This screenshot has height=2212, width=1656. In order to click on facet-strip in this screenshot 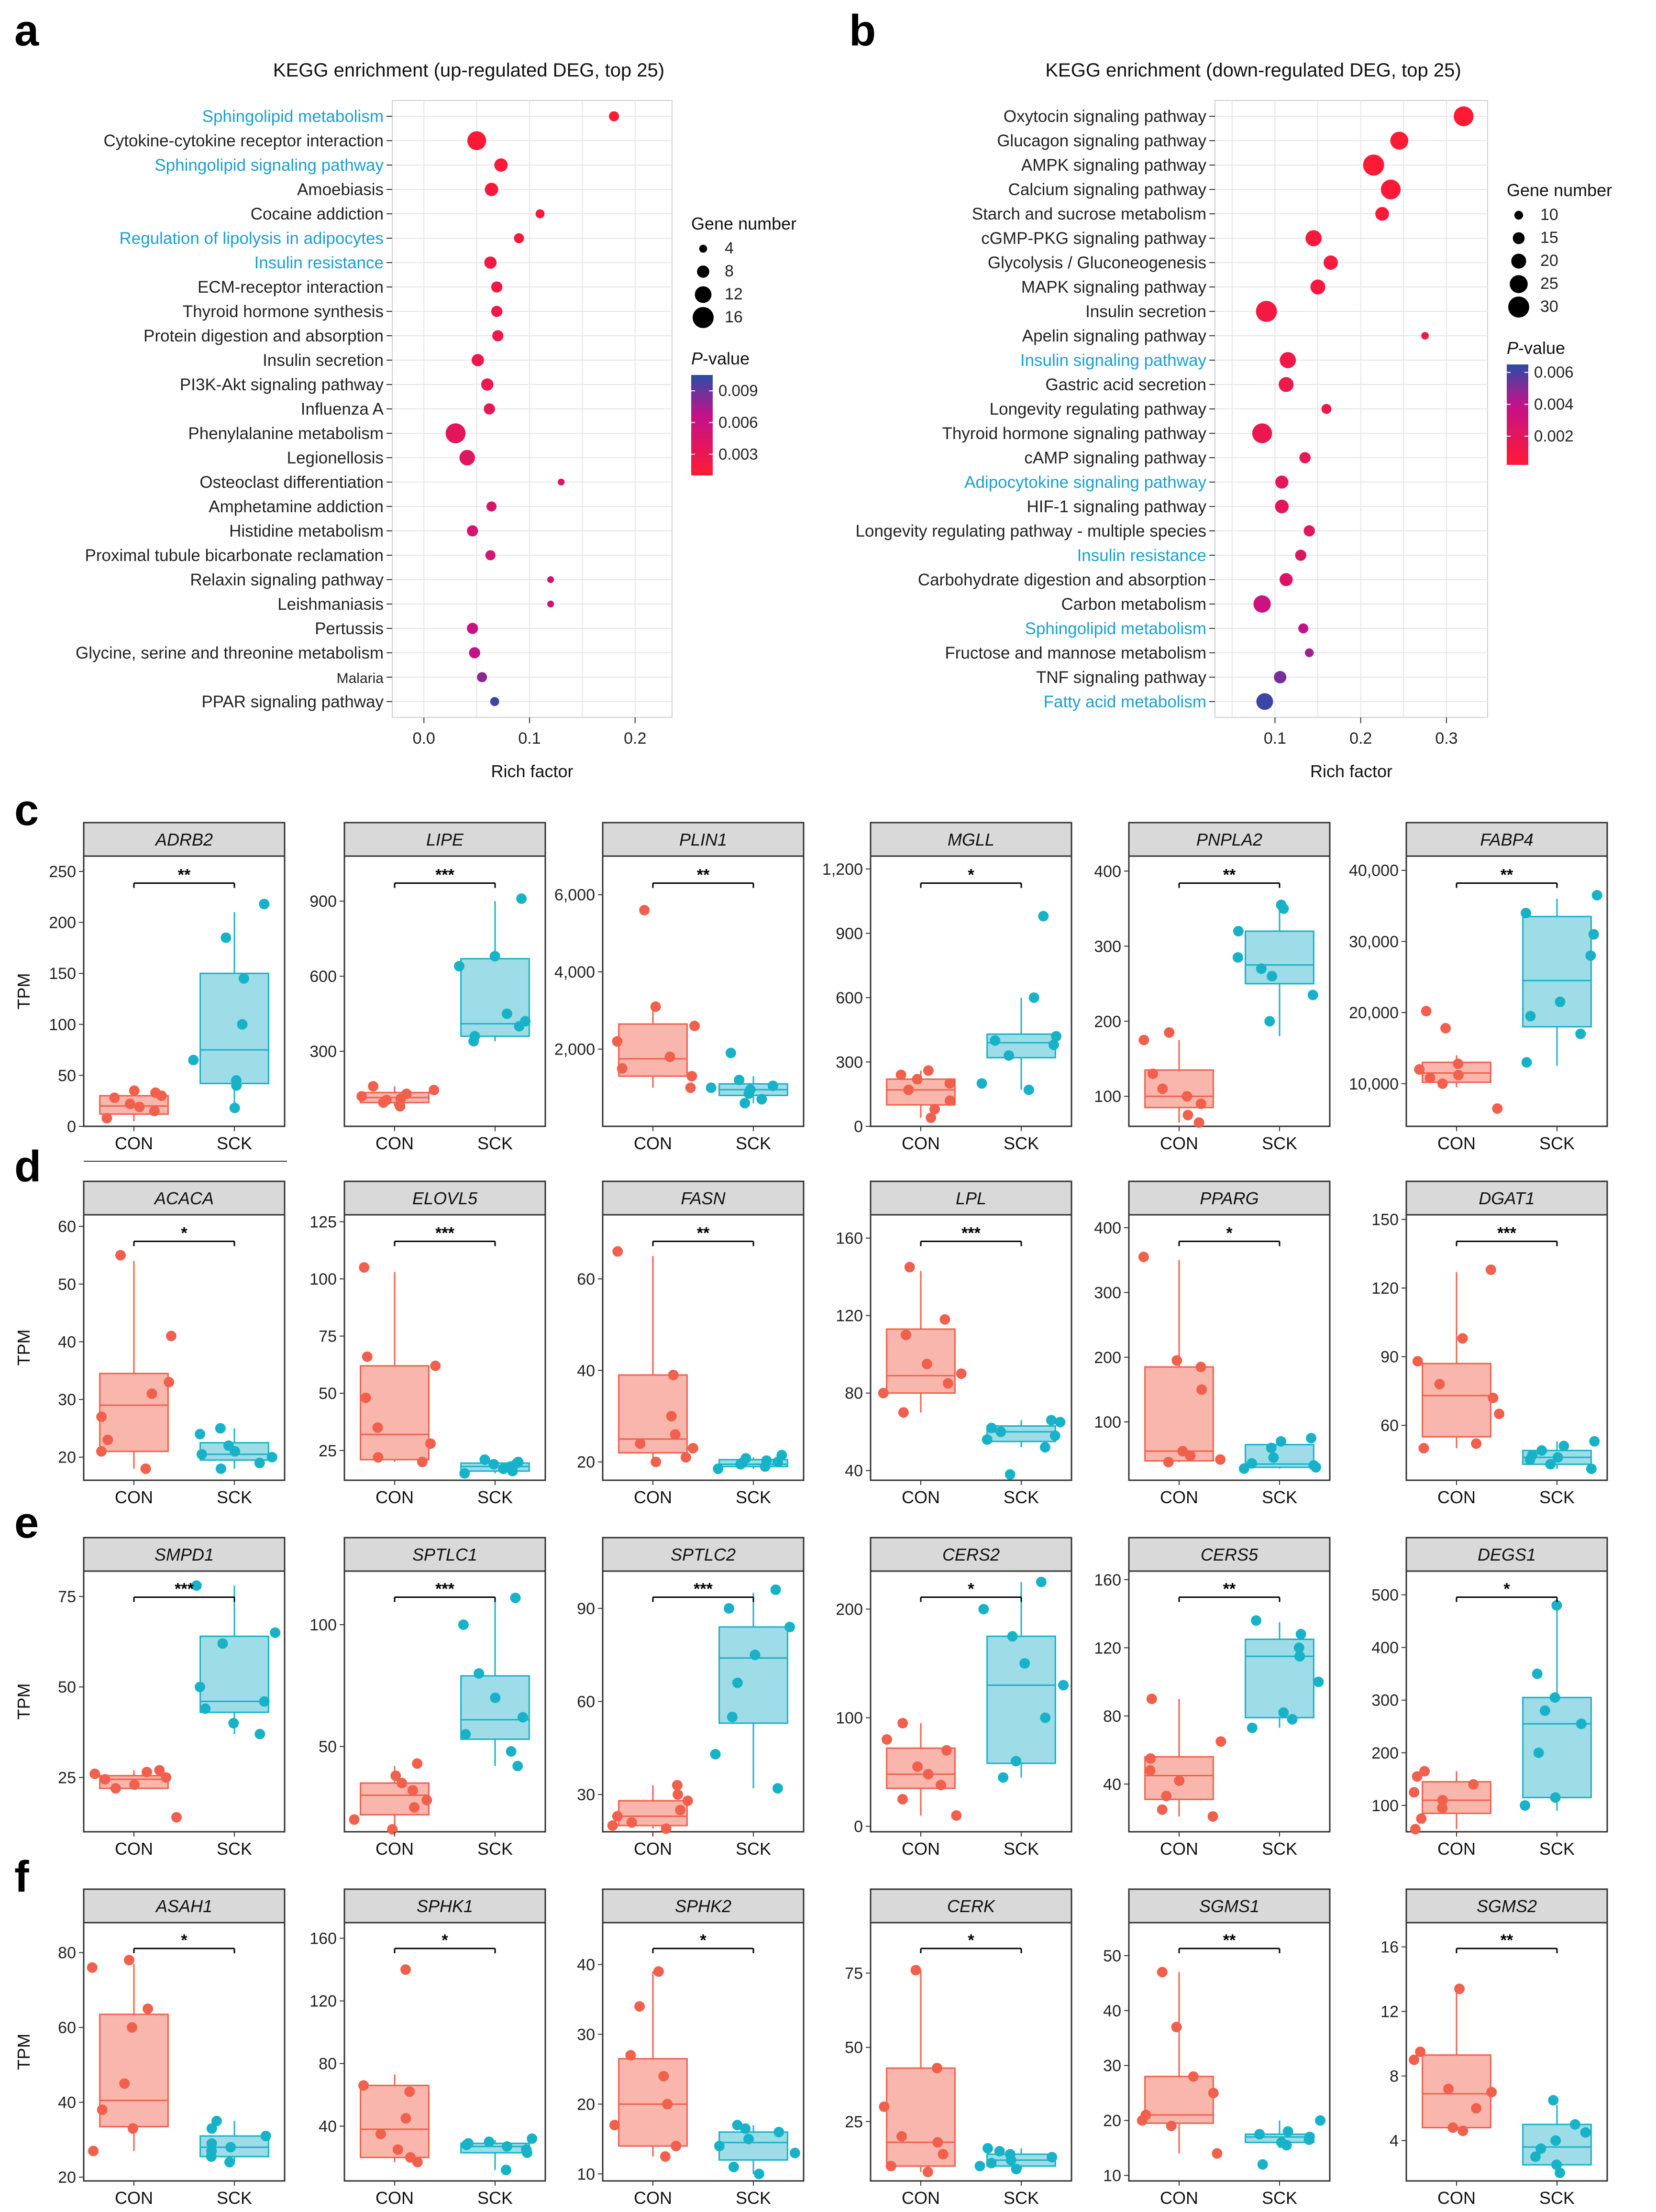, I will do `click(704, 1906)`.